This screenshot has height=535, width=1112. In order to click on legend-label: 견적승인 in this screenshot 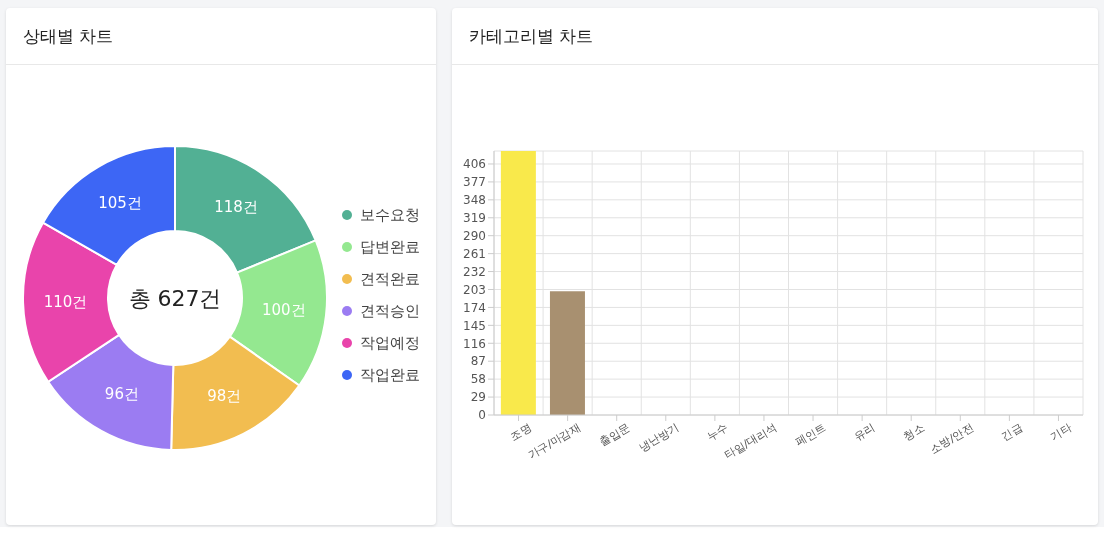, I will do `click(390, 311)`.